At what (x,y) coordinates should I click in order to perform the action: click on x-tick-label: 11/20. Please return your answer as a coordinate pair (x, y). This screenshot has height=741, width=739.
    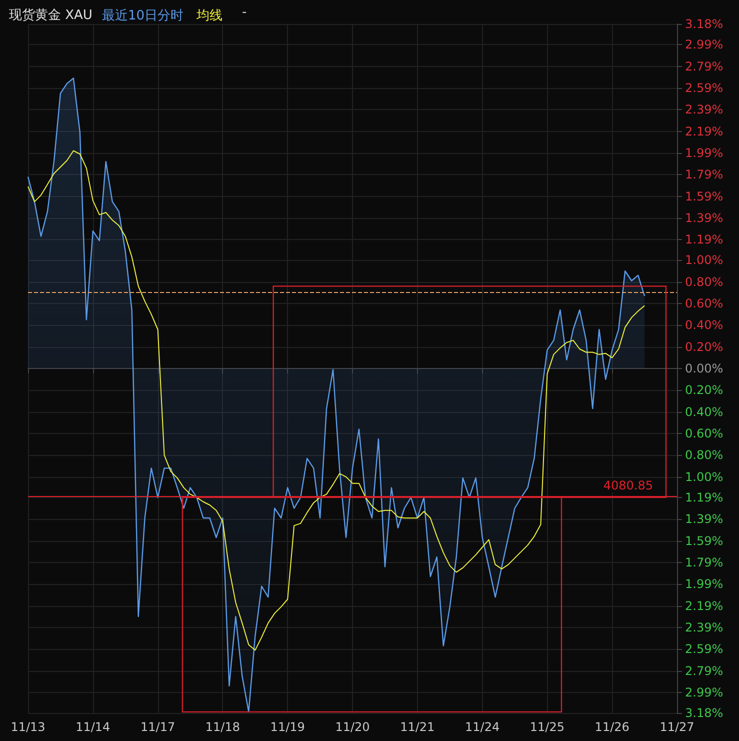
    Looking at the image, I should click on (352, 727).